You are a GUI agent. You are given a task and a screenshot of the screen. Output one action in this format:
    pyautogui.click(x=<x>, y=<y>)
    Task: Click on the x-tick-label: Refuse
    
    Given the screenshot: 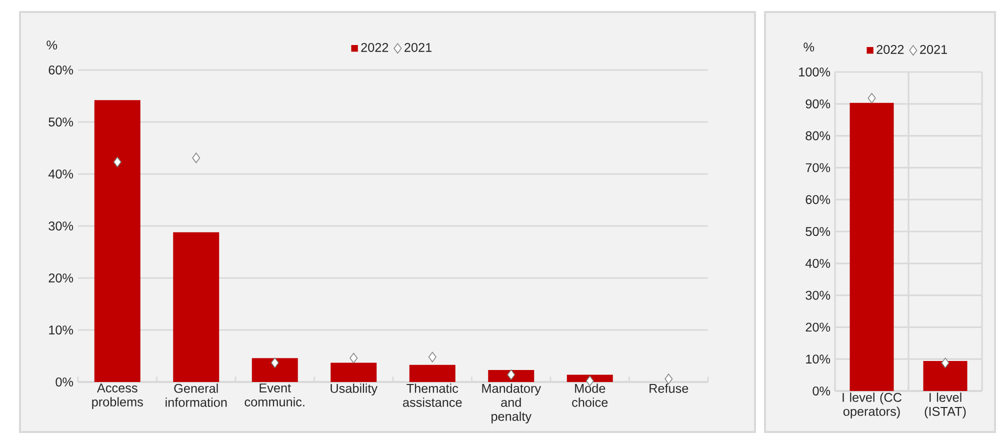 What is the action you would take?
    pyautogui.click(x=669, y=388)
    